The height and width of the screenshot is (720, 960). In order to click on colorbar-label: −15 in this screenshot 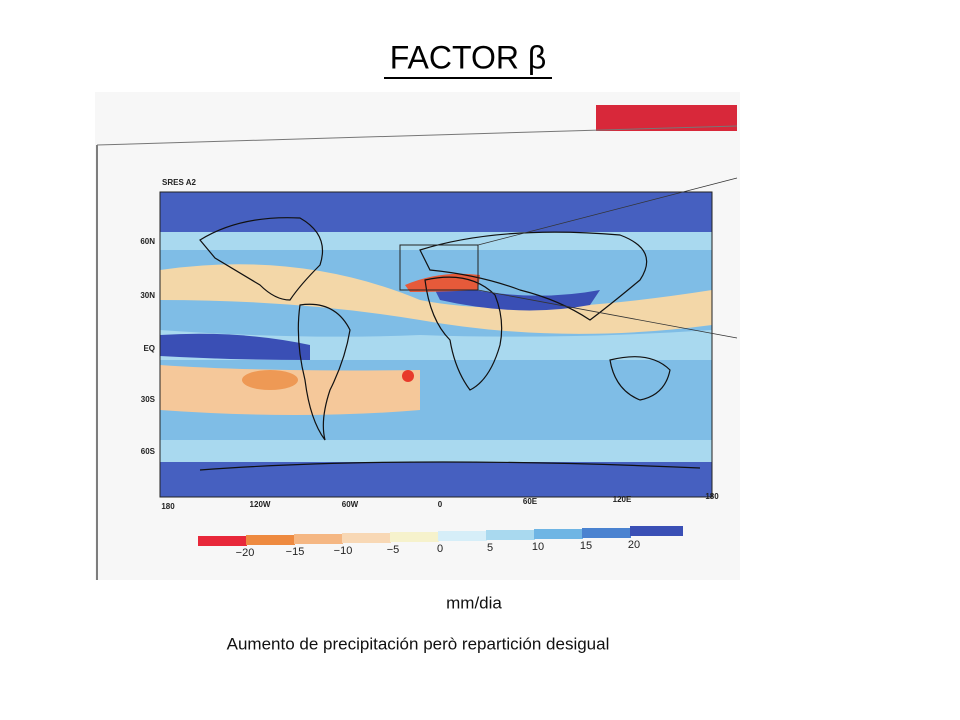, I will do `click(295, 552)`.